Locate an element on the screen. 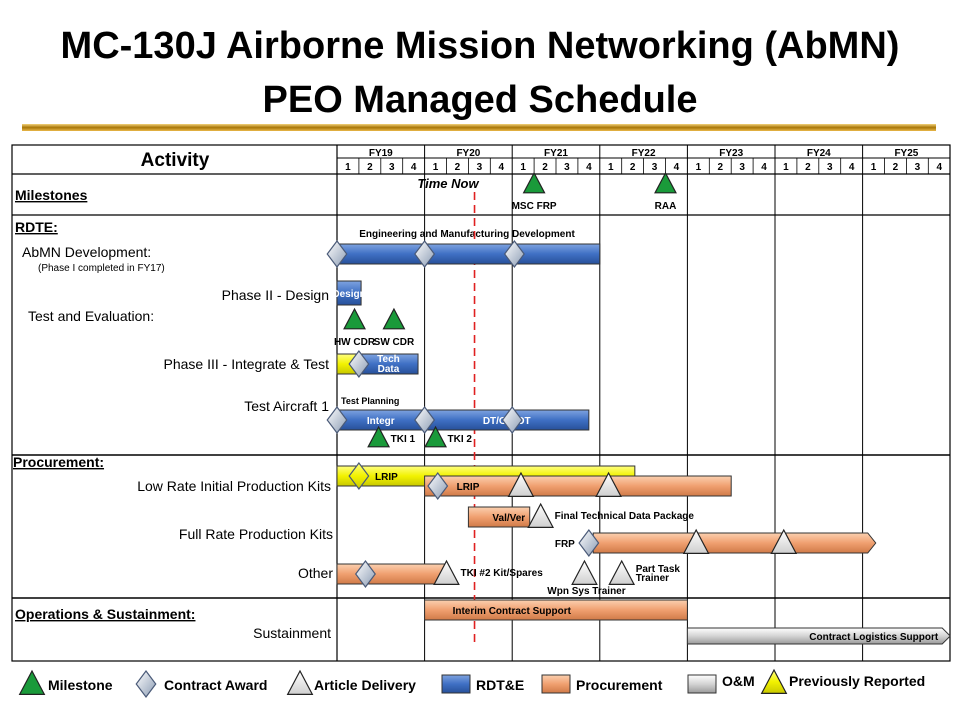 The image size is (960, 720). legend-label: Contract Award is located at coordinates (215, 685).